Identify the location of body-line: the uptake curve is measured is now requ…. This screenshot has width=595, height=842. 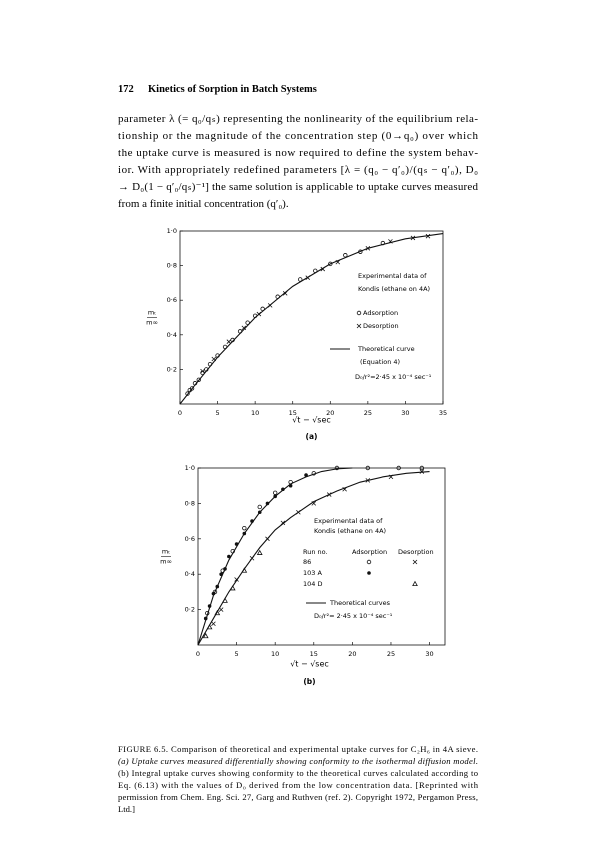
(298, 153).